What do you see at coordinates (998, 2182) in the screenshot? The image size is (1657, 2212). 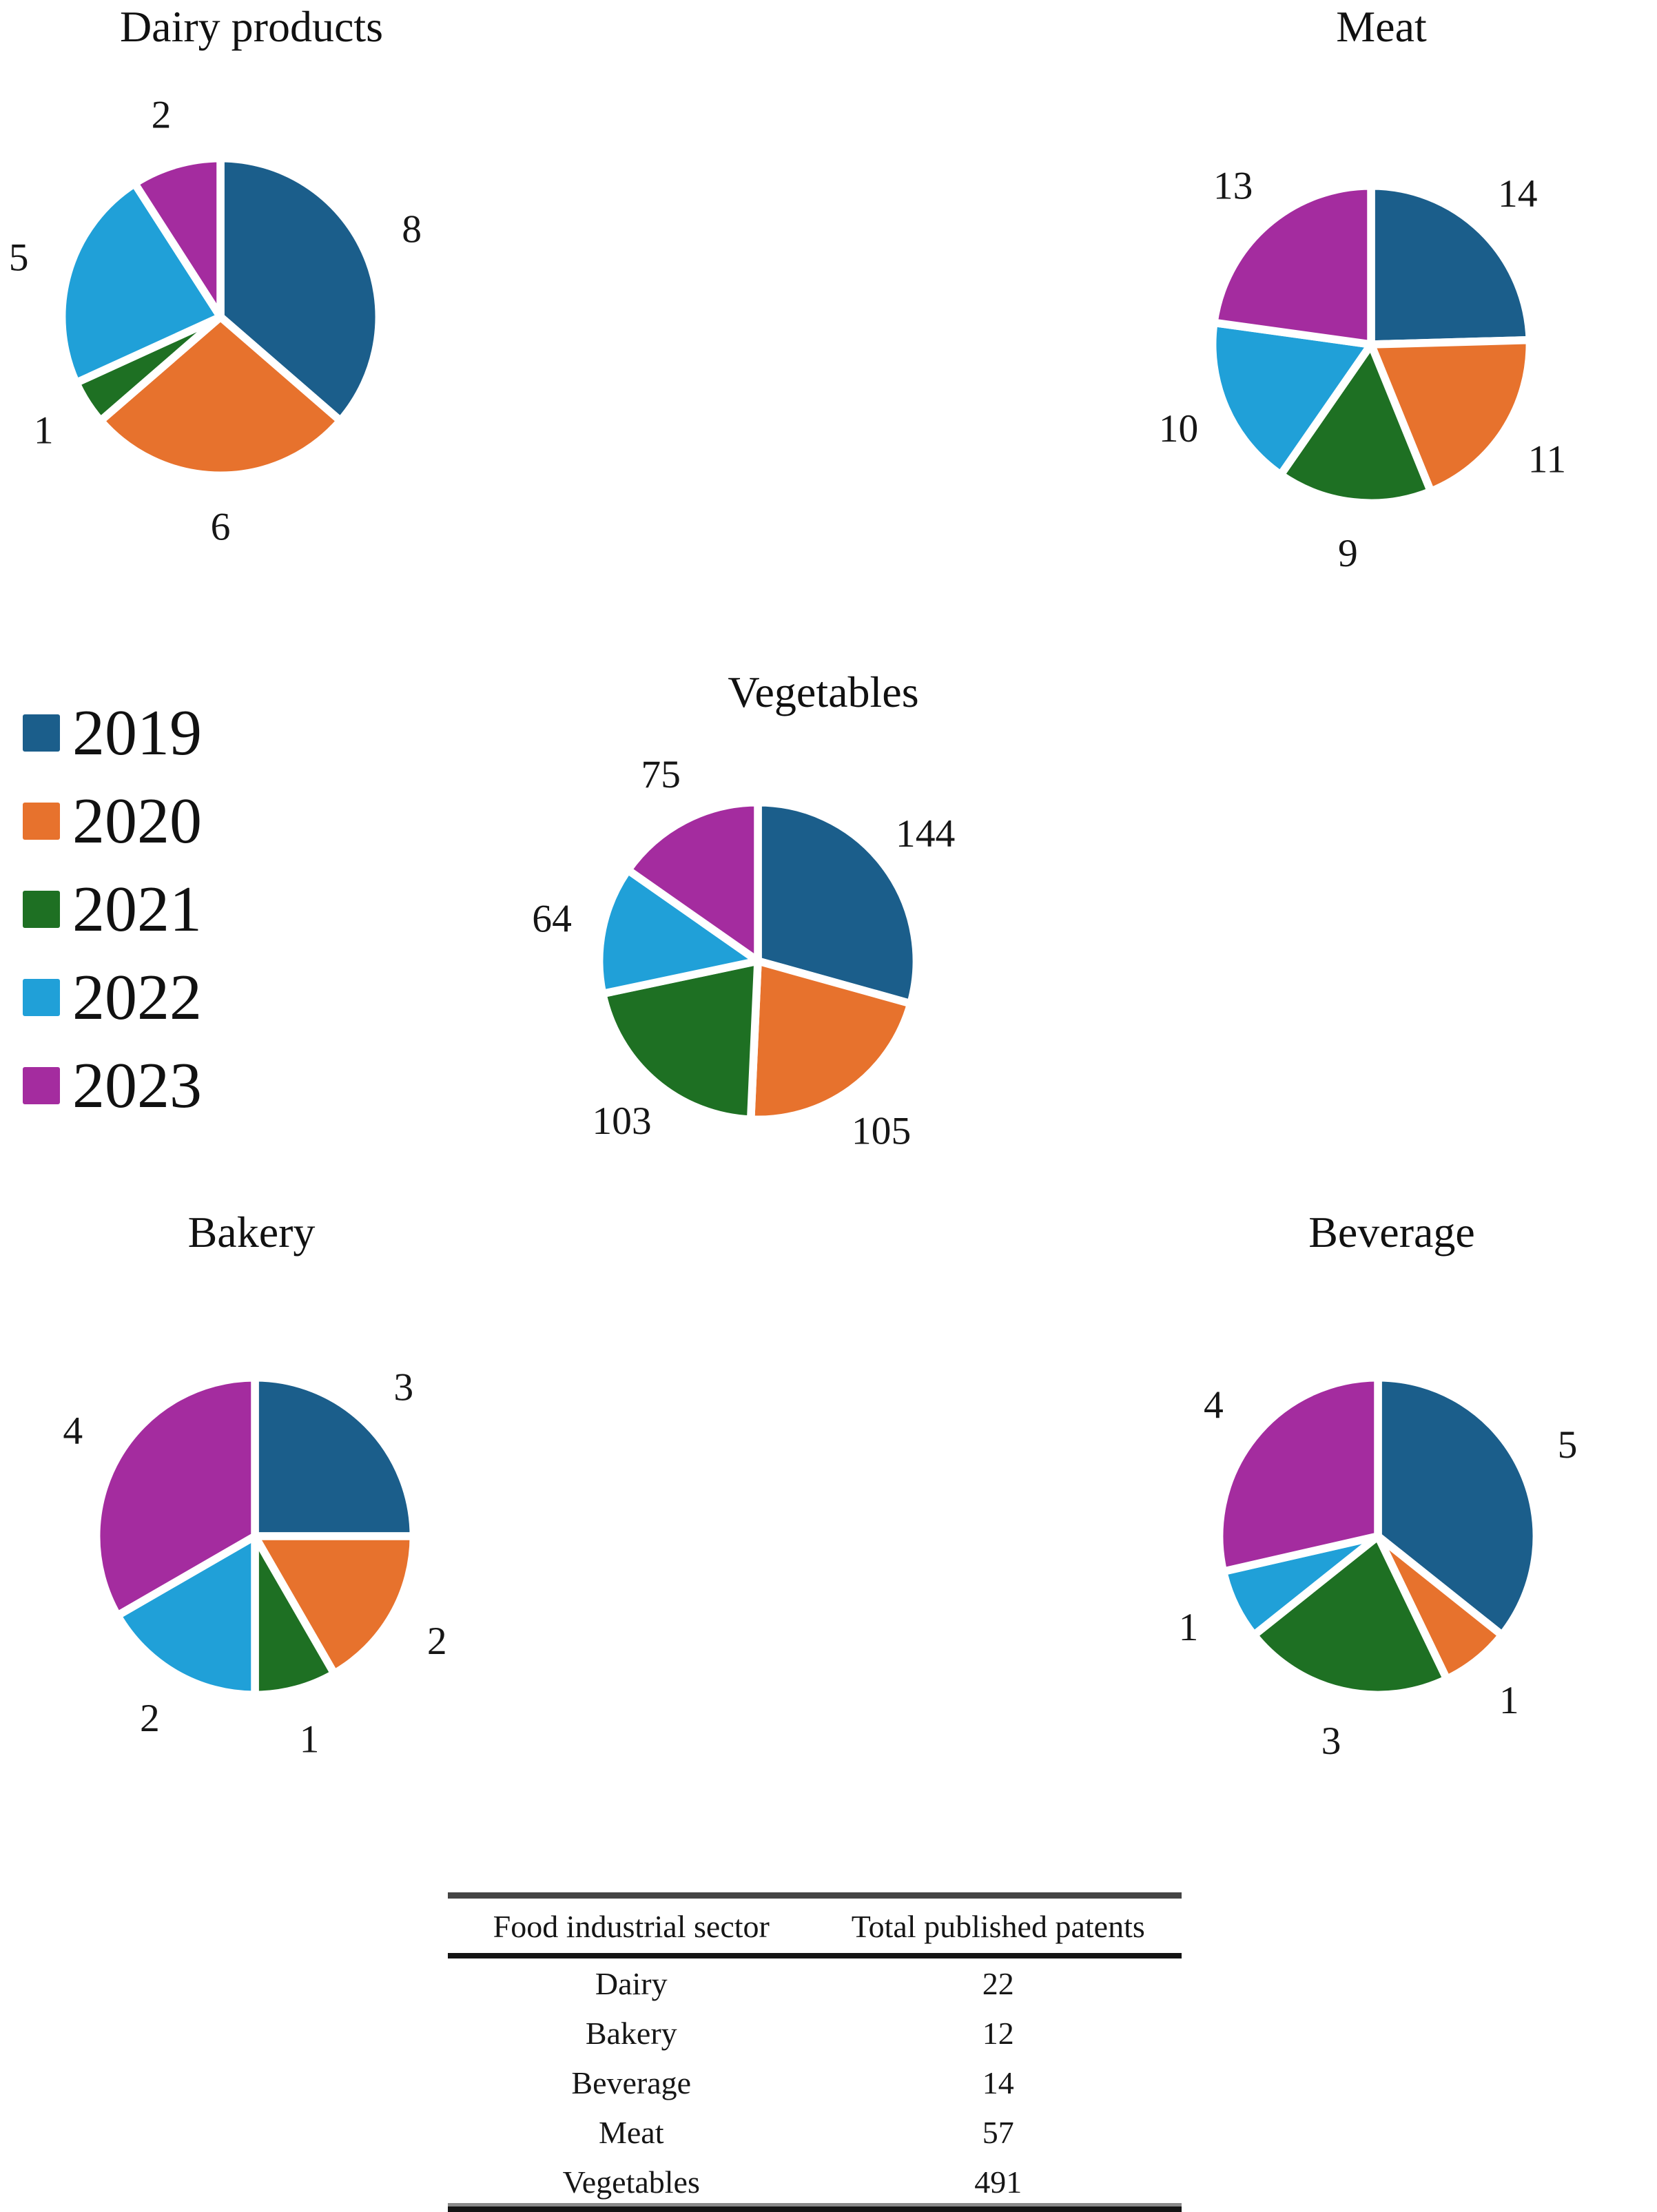 I see `table-cell-value: 491` at bounding box center [998, 2182].